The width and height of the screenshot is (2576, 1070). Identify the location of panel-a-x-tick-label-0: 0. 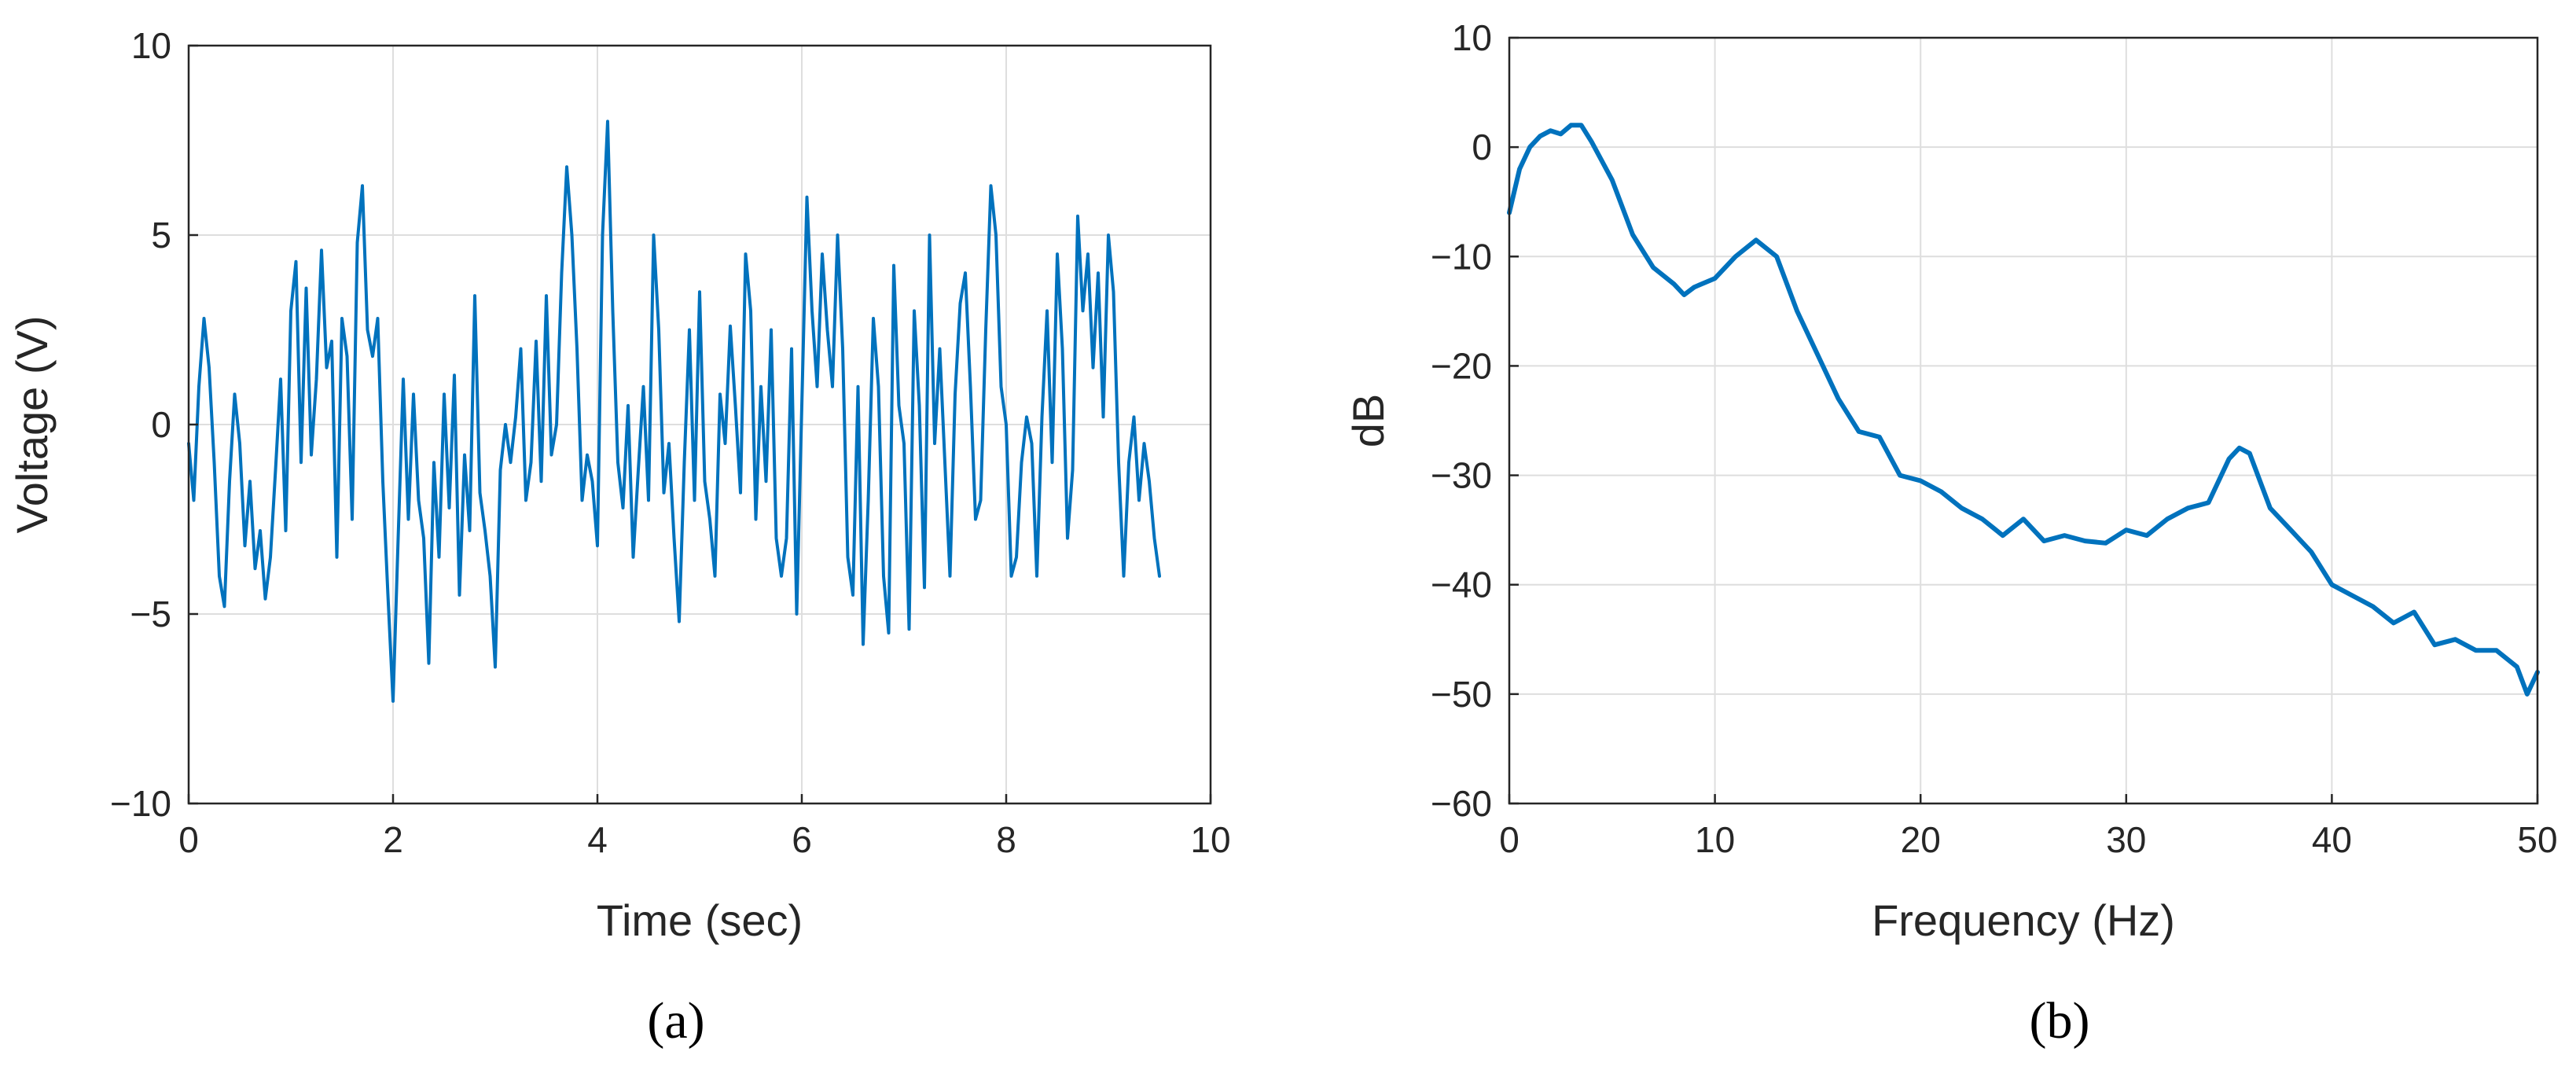
(188, 839).